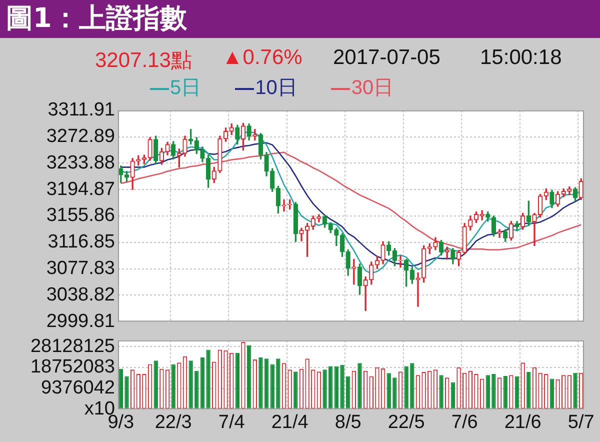 This screenshot has height=442, width=600. What do you see at coordinates (300, 19) in the screenshot?
I see `chart-title: 圖1：上證指數` at bounding box center [300, 19].